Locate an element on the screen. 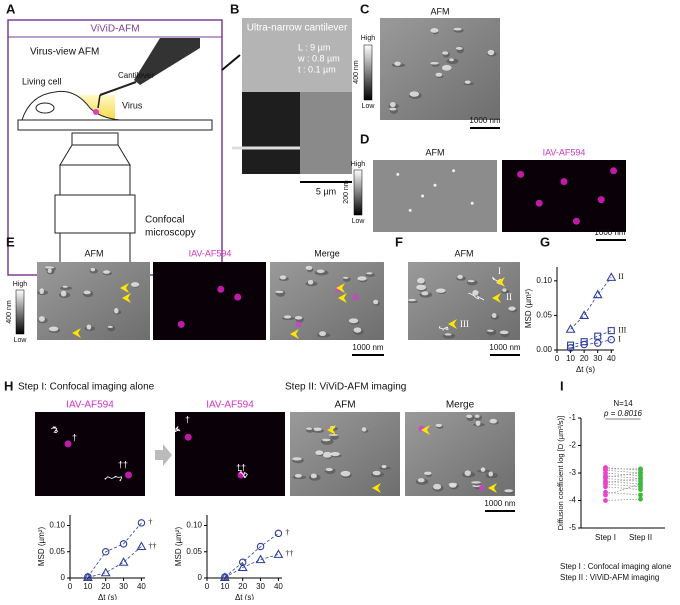 The image size is (680, 605). y-tick-label: -5 is located at coordinates (573, 527).